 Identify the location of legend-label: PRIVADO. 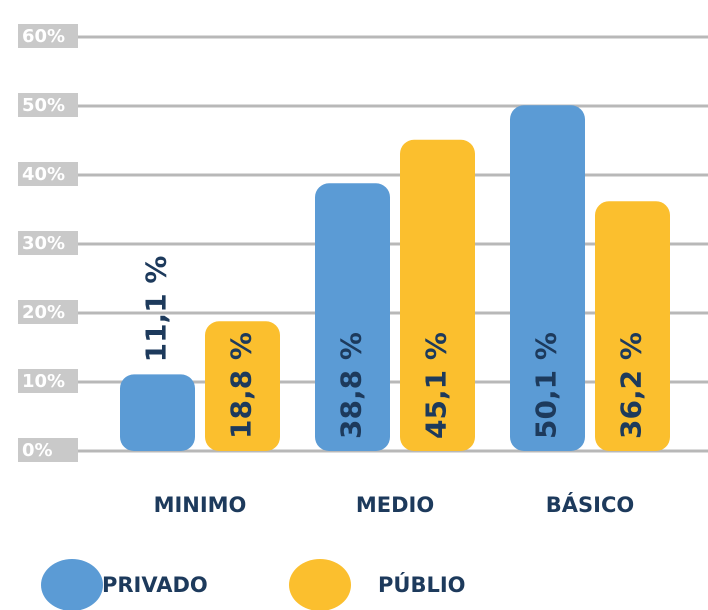
(155, 585).